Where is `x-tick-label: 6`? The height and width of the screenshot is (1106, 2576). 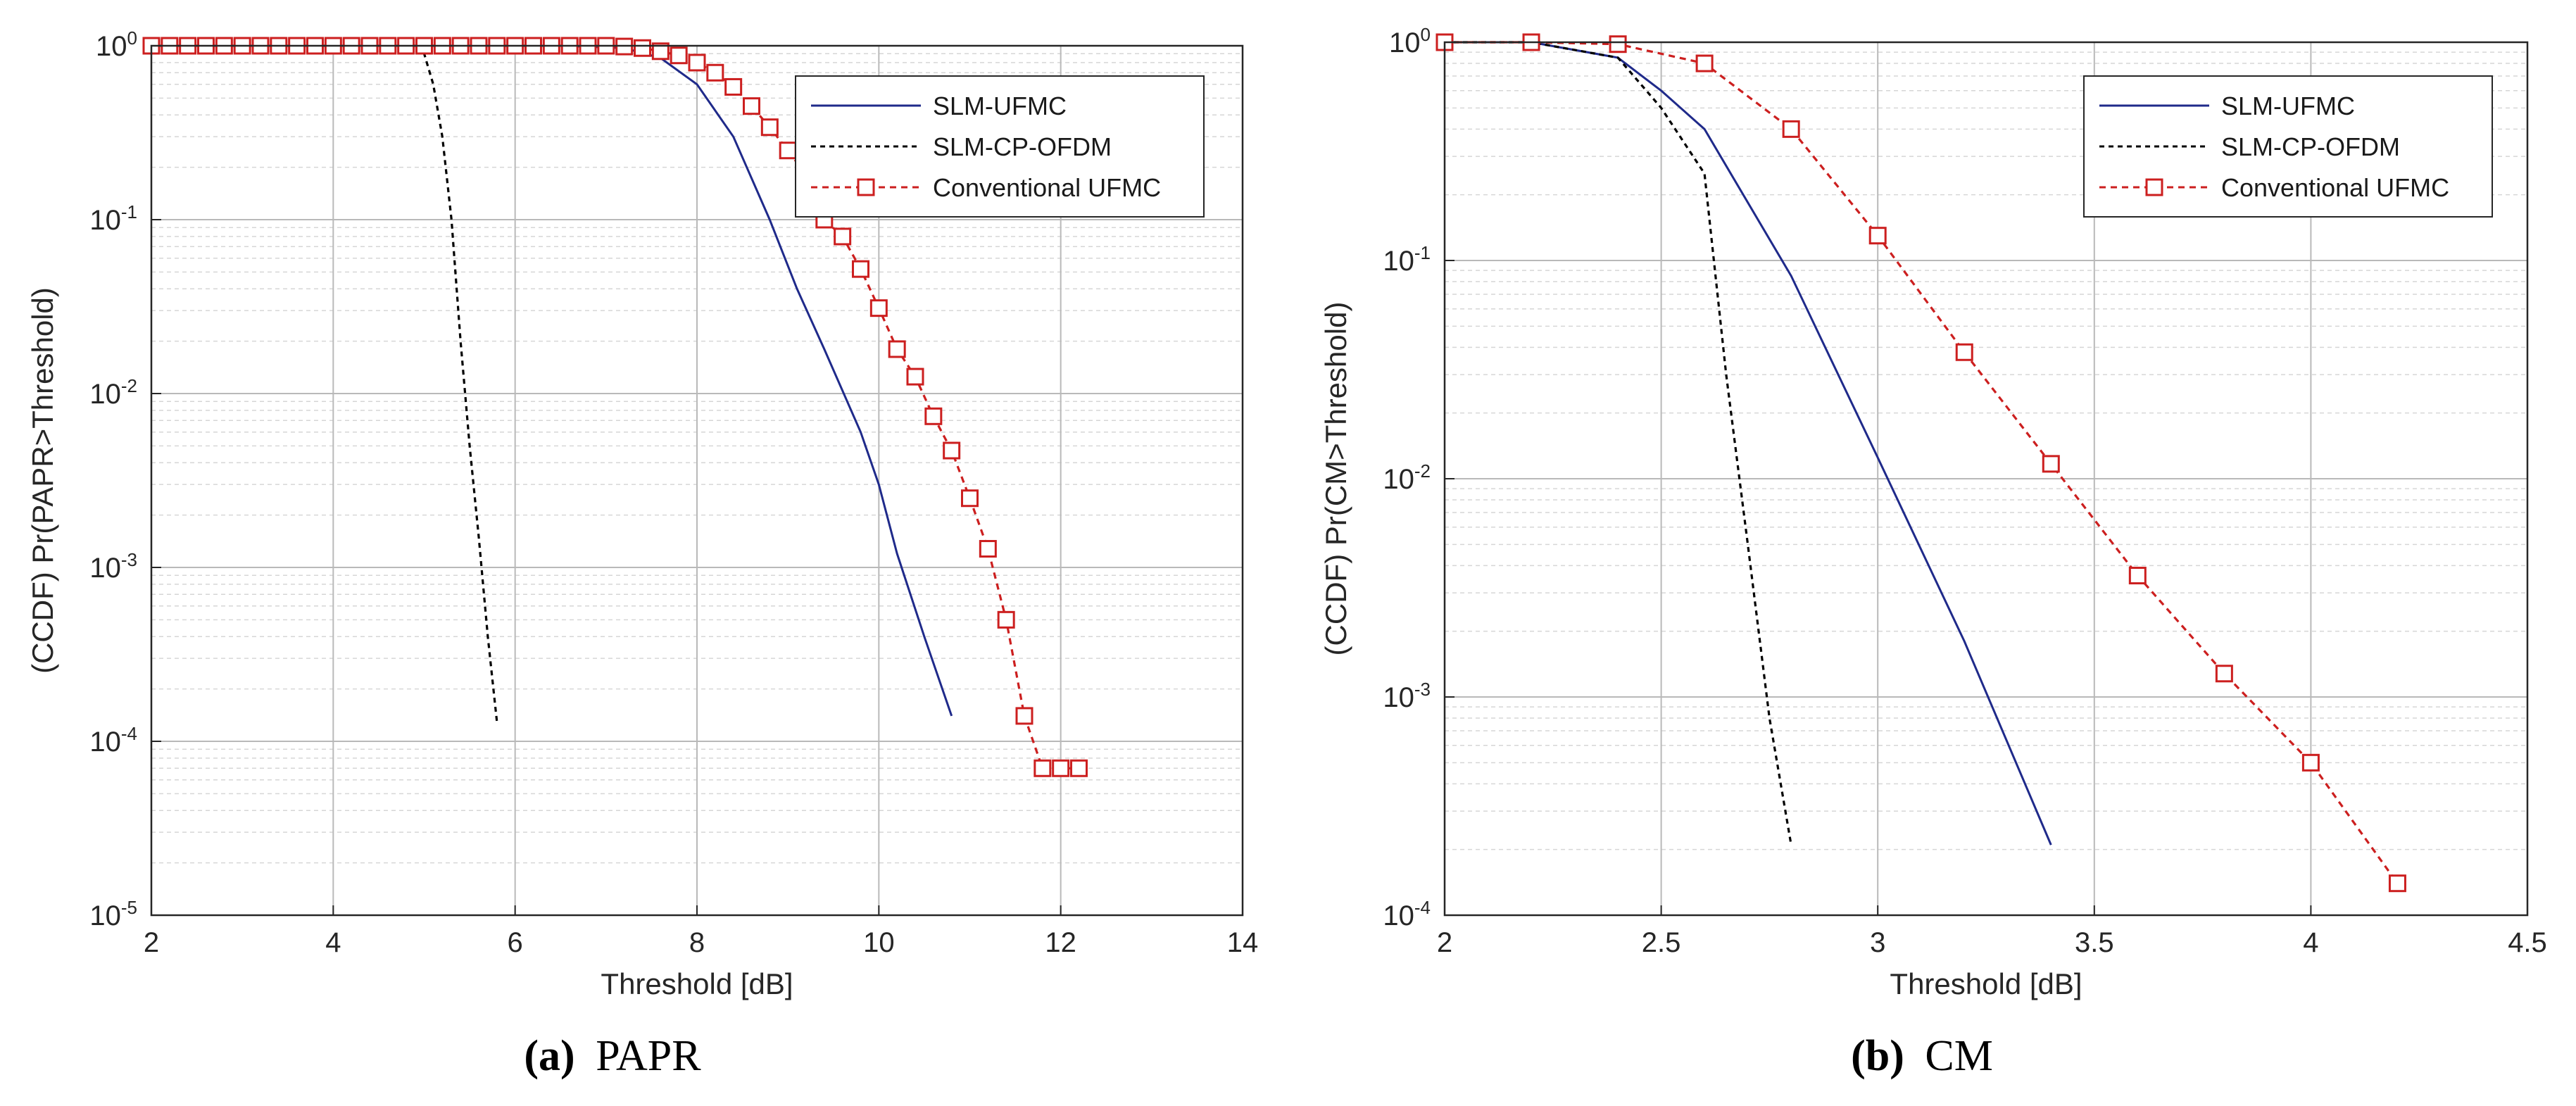
x-tick-label: 6 is located at coordinates (515, 942).